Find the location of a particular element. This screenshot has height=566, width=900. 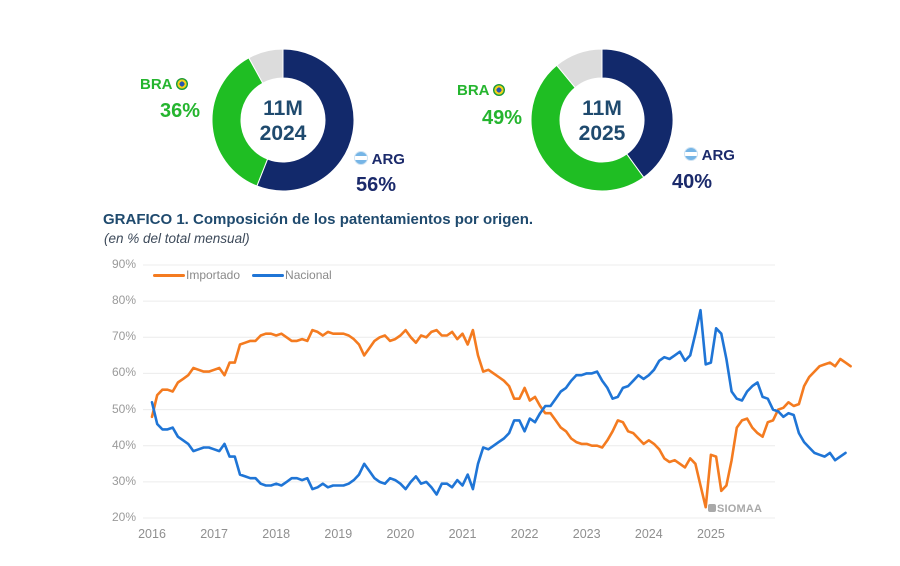

donut-2024-arg-pct: 56% is located at coordinates (376, 185).